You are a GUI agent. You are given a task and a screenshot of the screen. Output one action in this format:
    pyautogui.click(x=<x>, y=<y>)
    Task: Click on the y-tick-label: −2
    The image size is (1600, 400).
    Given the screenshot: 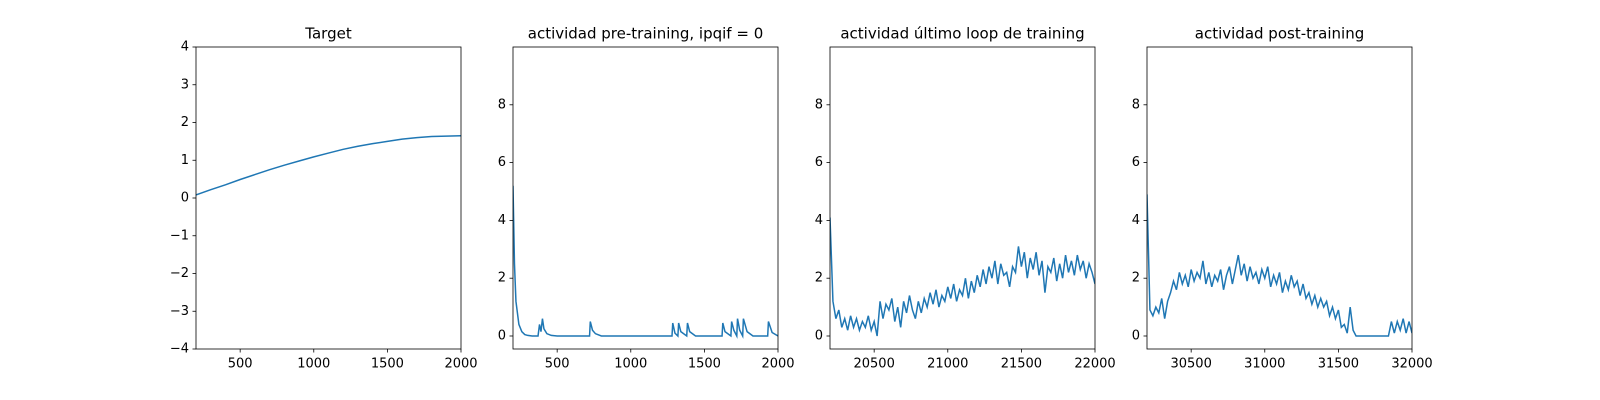 What is the action you would take?
    pyautogui.click(x=179, y=273)
    